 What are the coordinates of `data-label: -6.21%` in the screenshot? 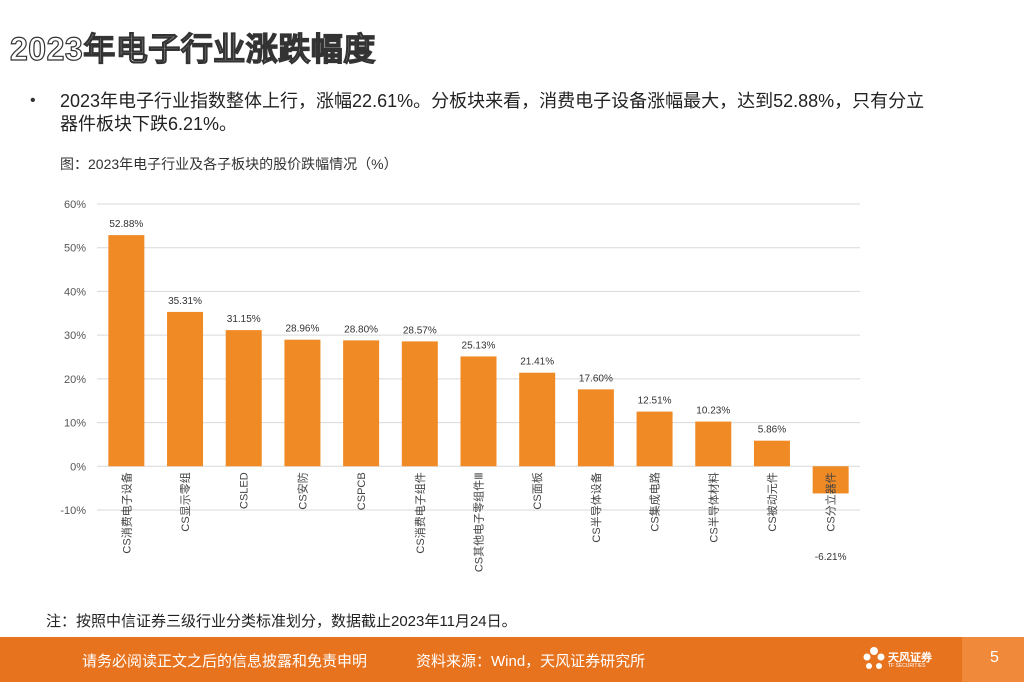 It's located at (831, 557).